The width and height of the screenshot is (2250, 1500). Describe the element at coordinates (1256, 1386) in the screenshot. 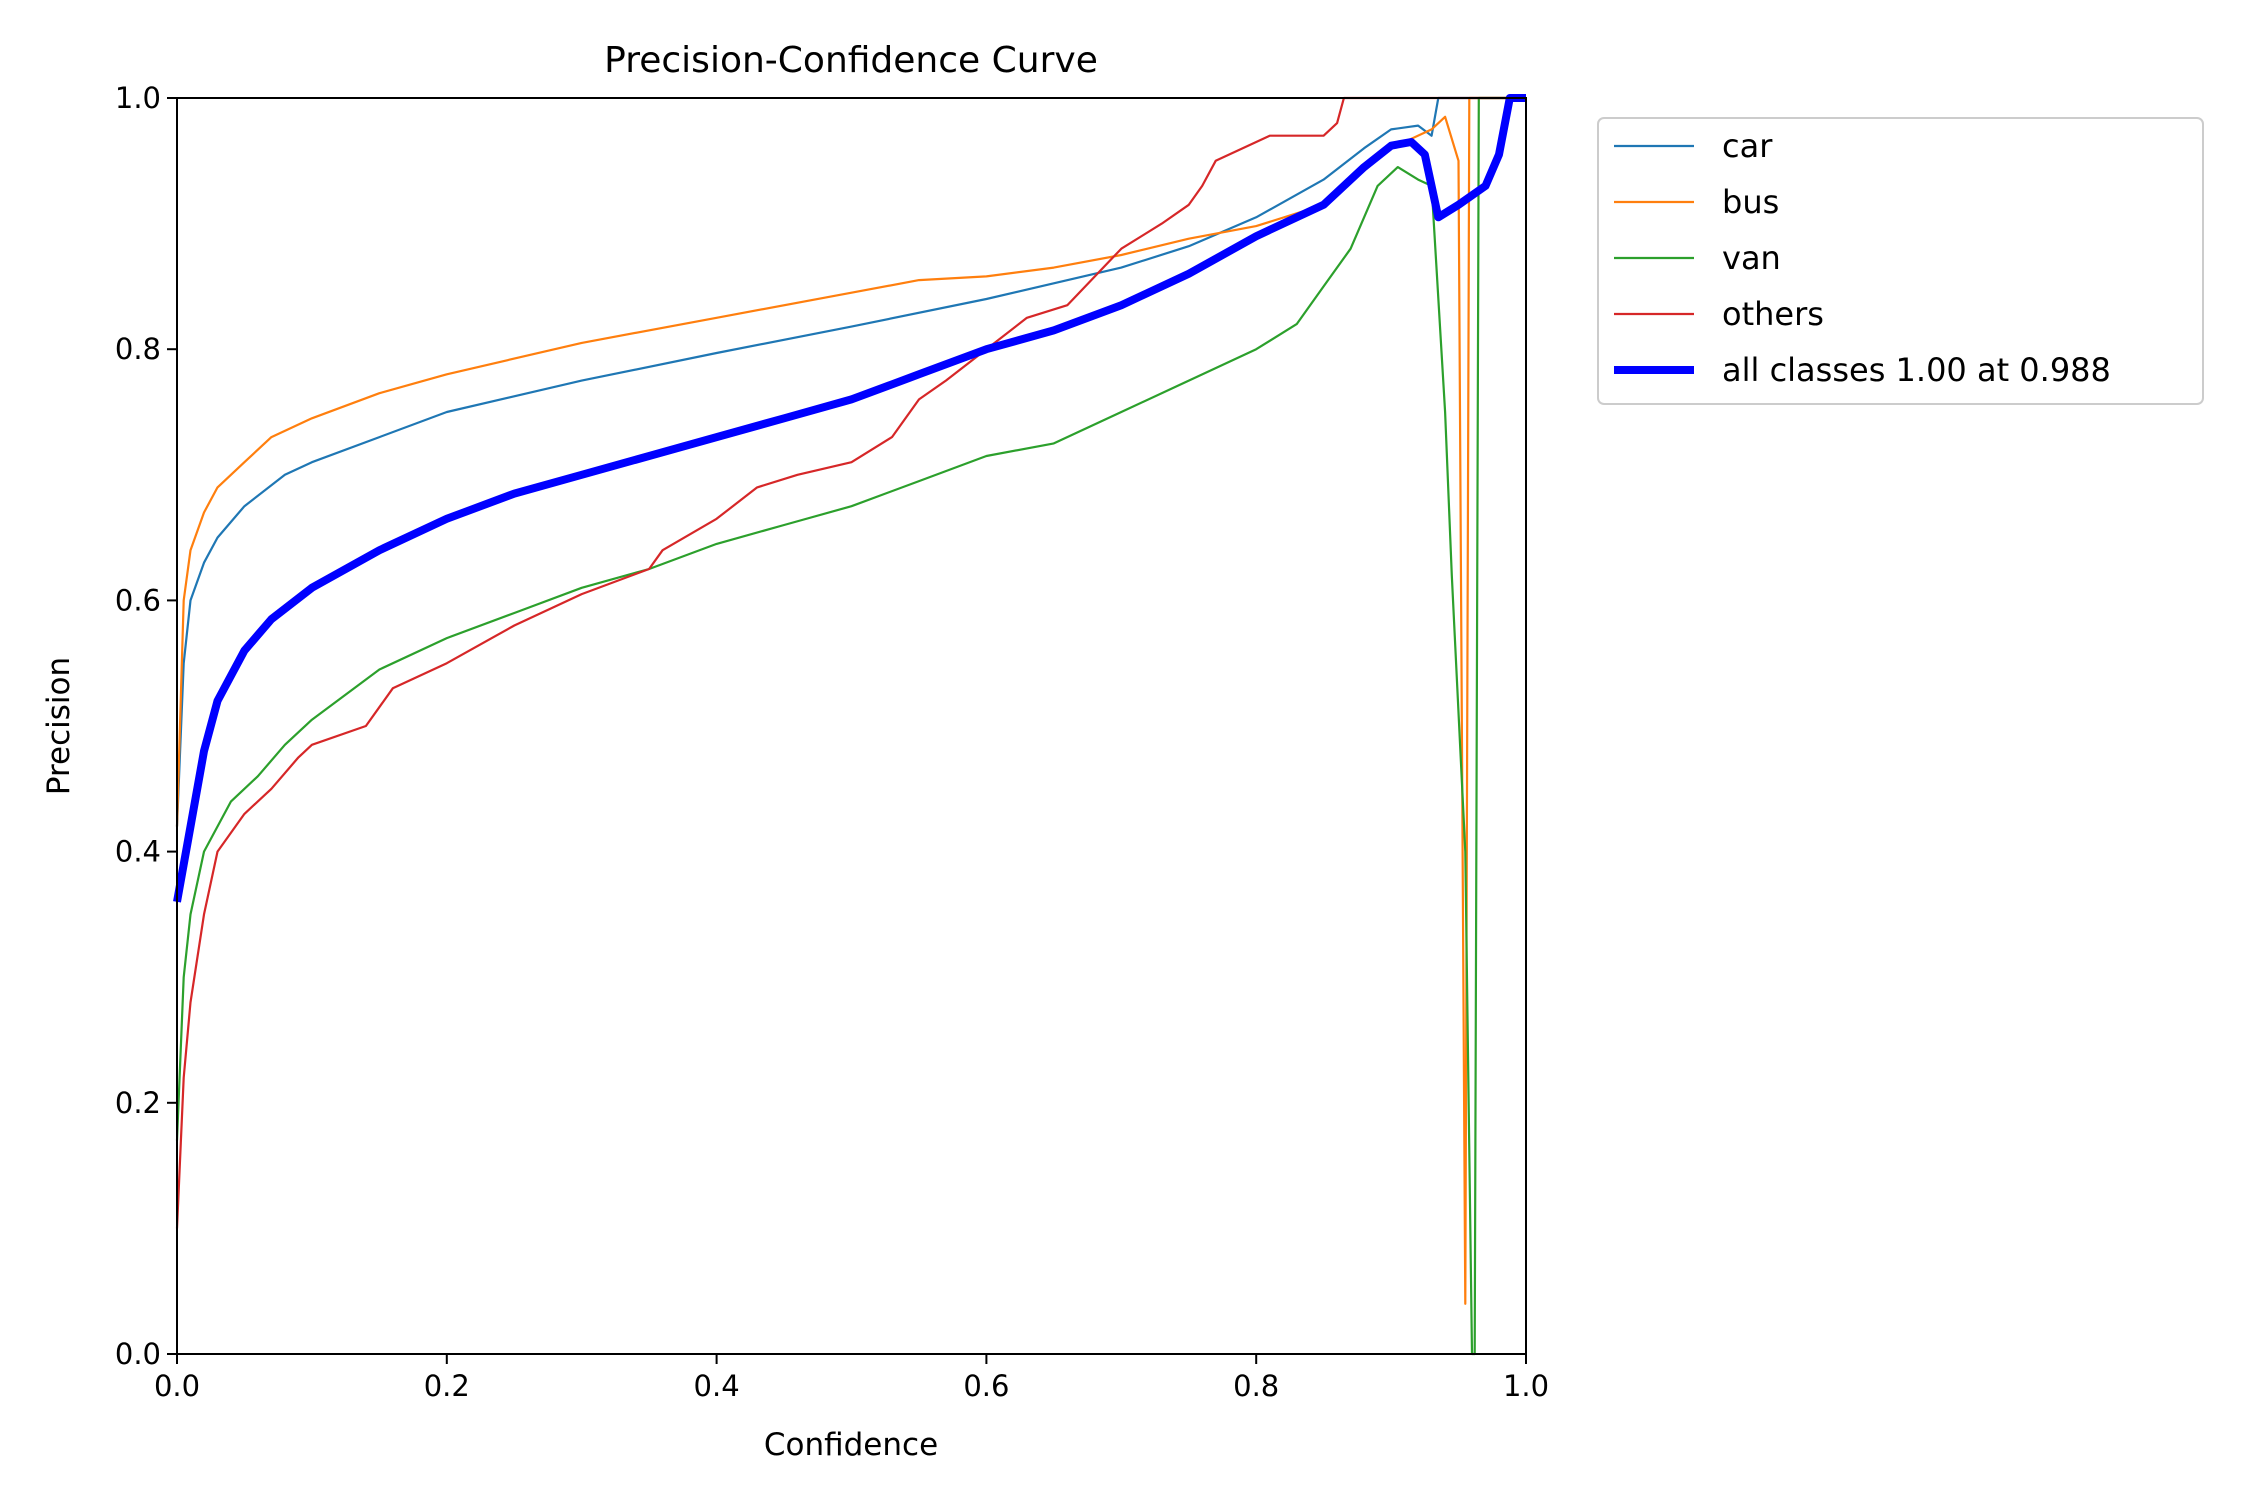

I see `x-tick-label: 0.8` at that location.